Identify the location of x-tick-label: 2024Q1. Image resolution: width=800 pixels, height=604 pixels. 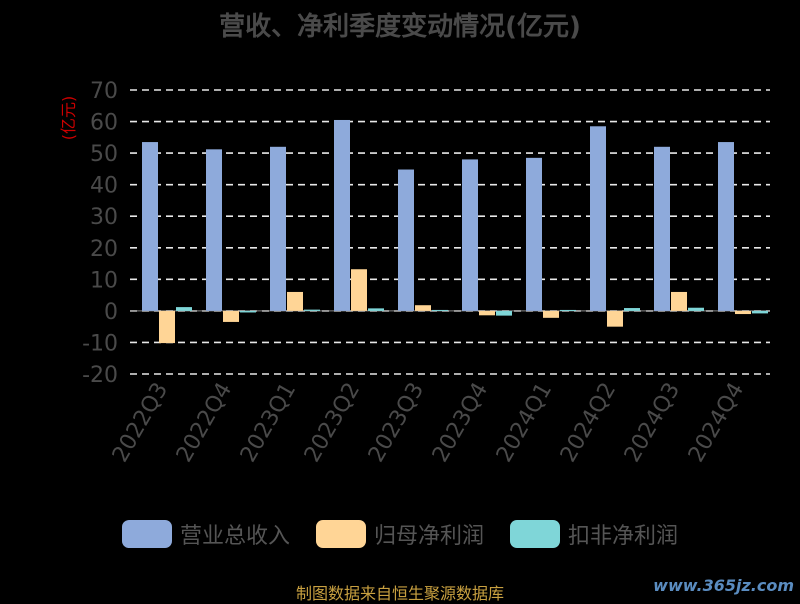
(524, 423).